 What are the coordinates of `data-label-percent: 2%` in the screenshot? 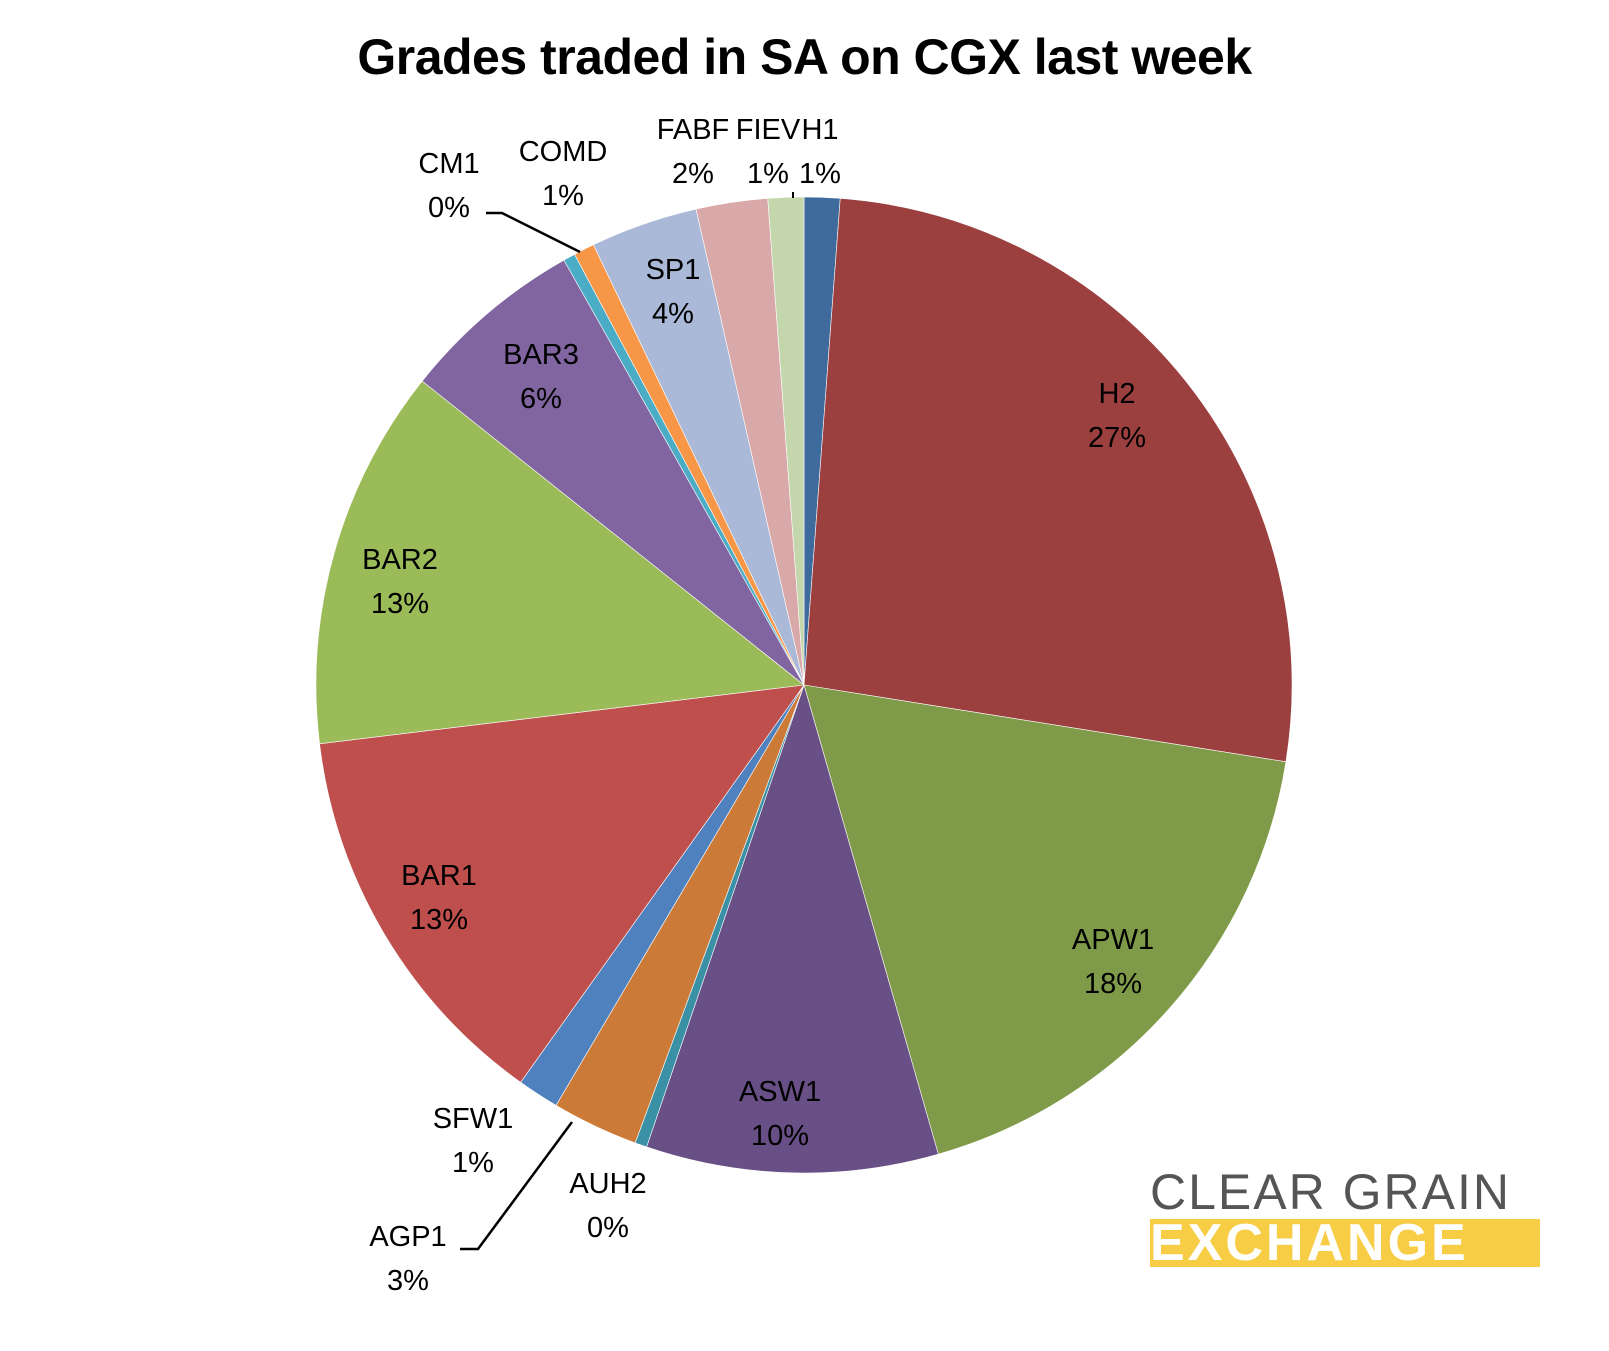 It's located at (693, 174).